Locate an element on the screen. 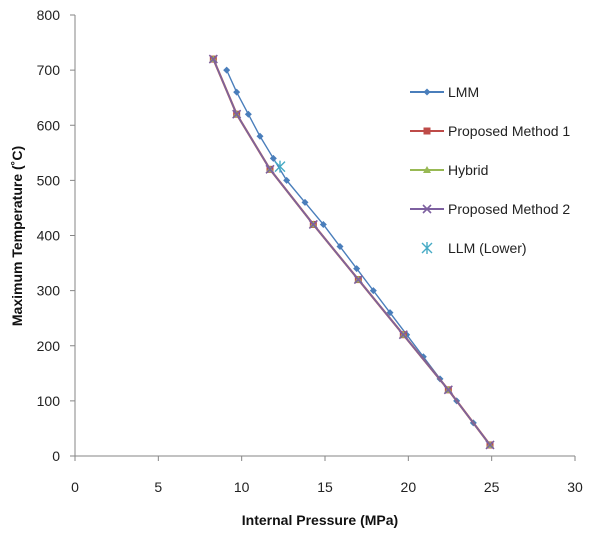 This screenshot has height=535, width=595. x-tick-label: 20 is located at coordinates (409, 487).